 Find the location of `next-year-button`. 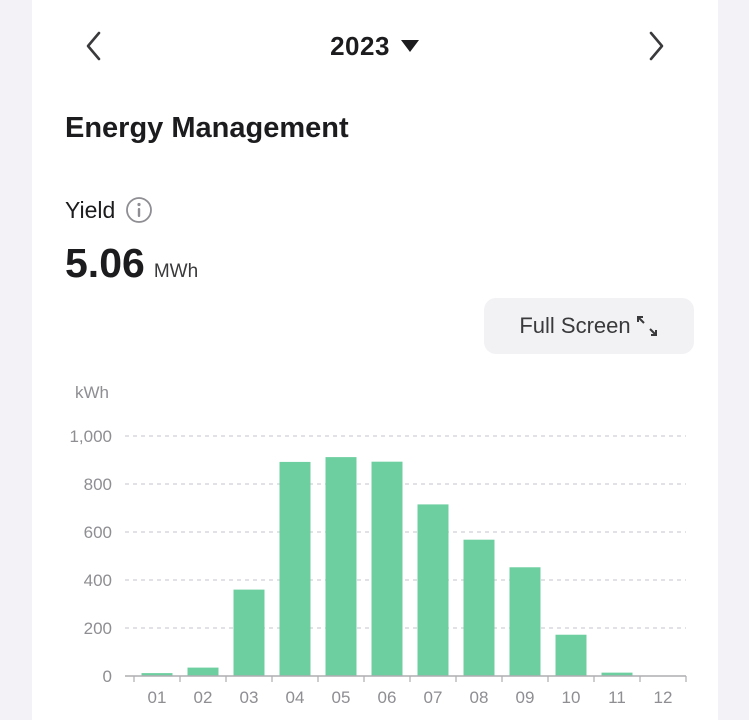

next-year-button is located at coordinates (656, 46).